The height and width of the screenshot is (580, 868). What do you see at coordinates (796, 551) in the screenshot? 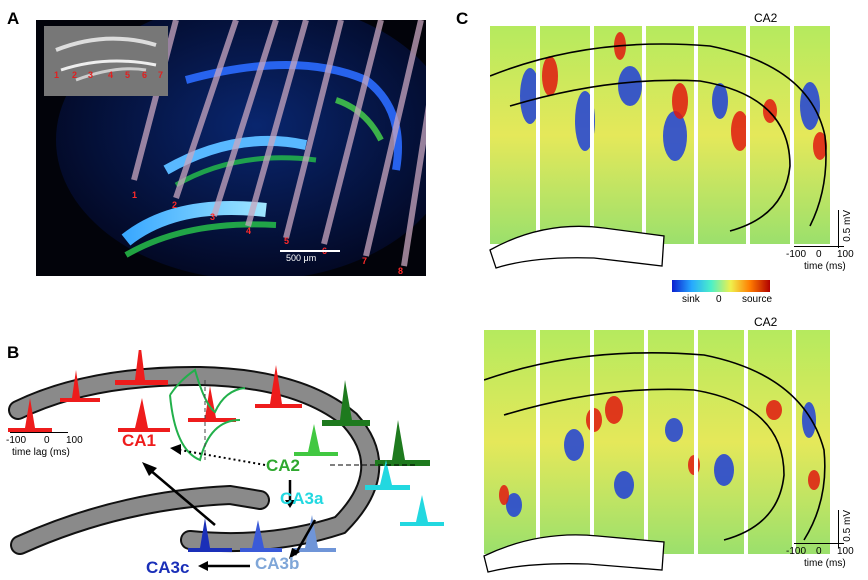
I see `bottom-time-tick-neg100: -100` at bounding box center [796, 551].